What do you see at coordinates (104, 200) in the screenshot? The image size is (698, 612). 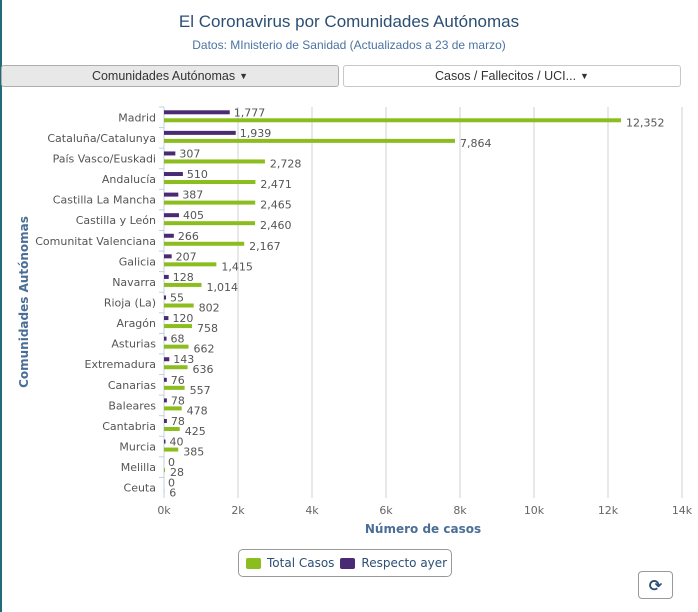 I see `y-tick-label: Castilla La Mancha` at bounding box center [104, 200].